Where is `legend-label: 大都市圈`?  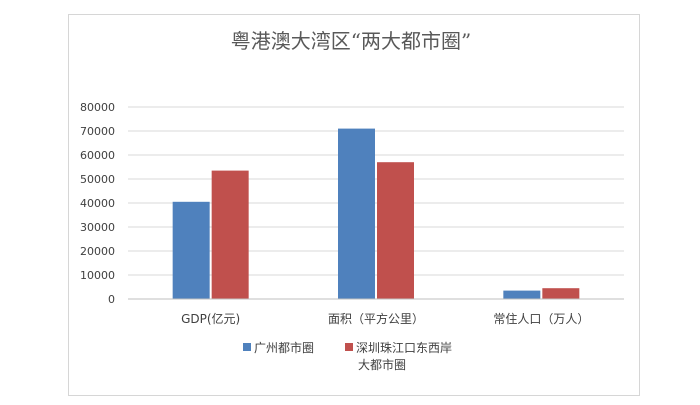
legend-label: 大都市圈 is located at coordinates (382, 364).